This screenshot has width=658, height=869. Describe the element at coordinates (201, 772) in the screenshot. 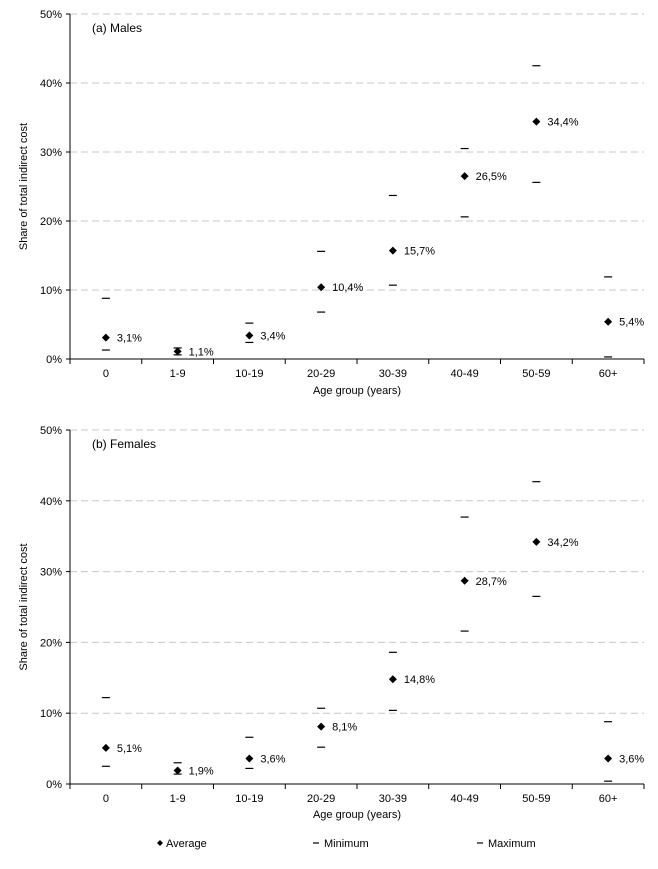

I see `data-label: 1,9%` at that location.